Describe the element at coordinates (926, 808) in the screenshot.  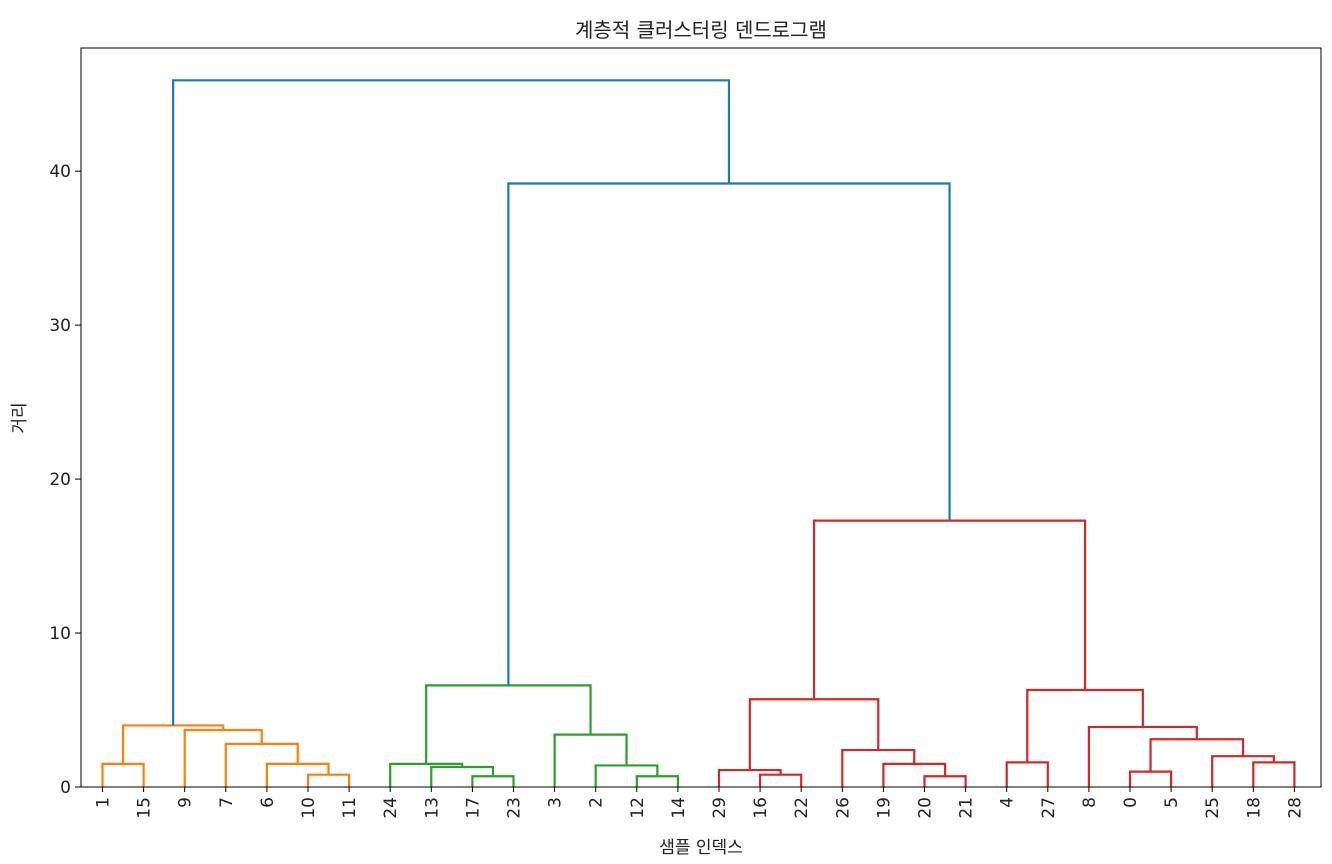
I see `x-tick-label: 20` at that location.